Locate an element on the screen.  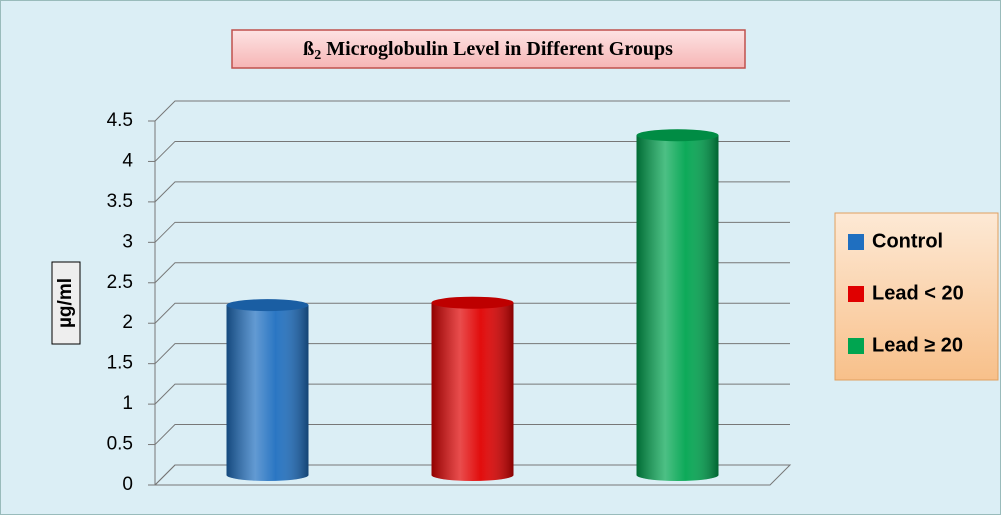
y-tick-label: 2 is located at coordinates (127, 322).